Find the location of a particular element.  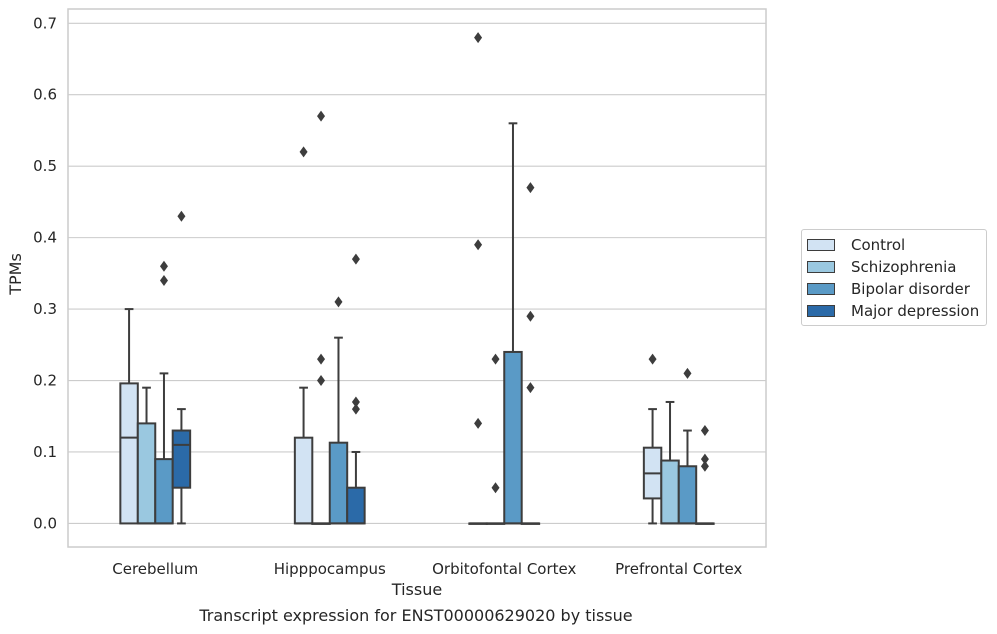

y-axis-label: TPMs is located at coordinates (15, 274).